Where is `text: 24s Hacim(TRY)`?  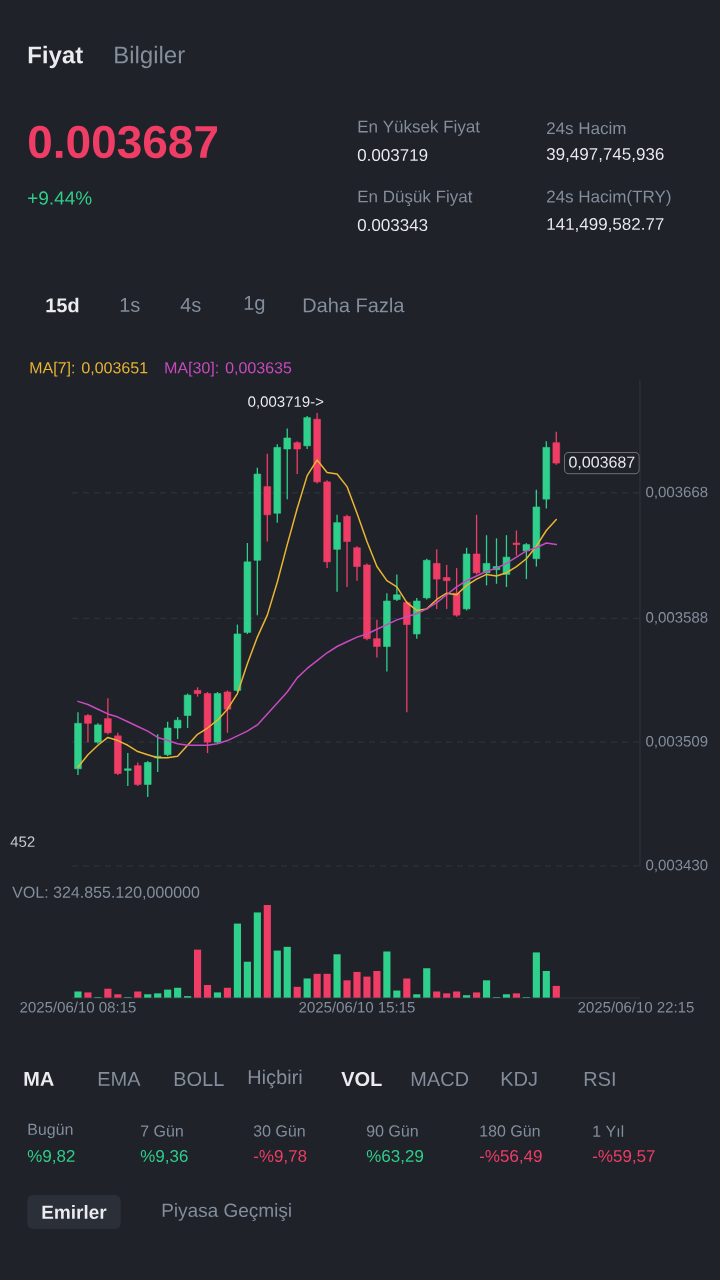
text: 24s Hacim(TRY) is located at coordinates (609, 198).